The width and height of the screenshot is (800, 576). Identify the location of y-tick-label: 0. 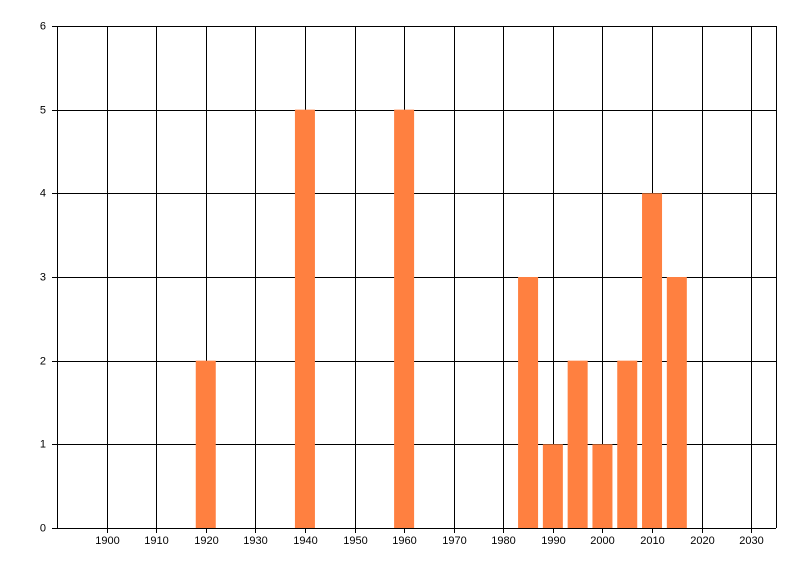
(43, 528).